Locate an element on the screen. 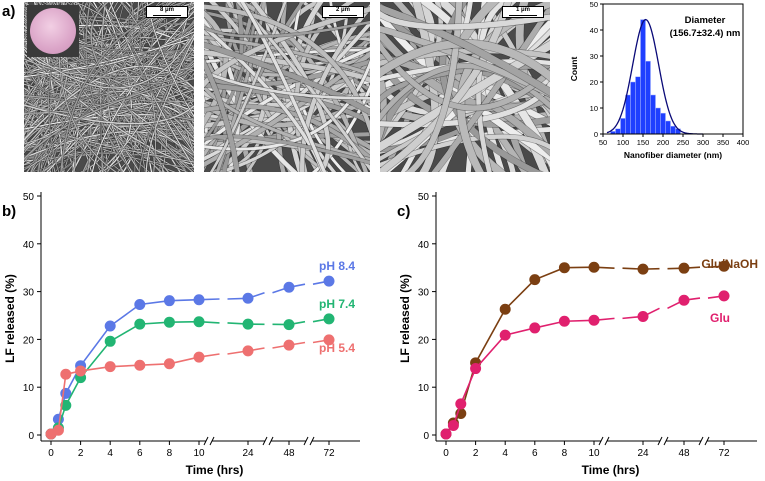  gaussian-fit-line is located at coordinates (654, 76).